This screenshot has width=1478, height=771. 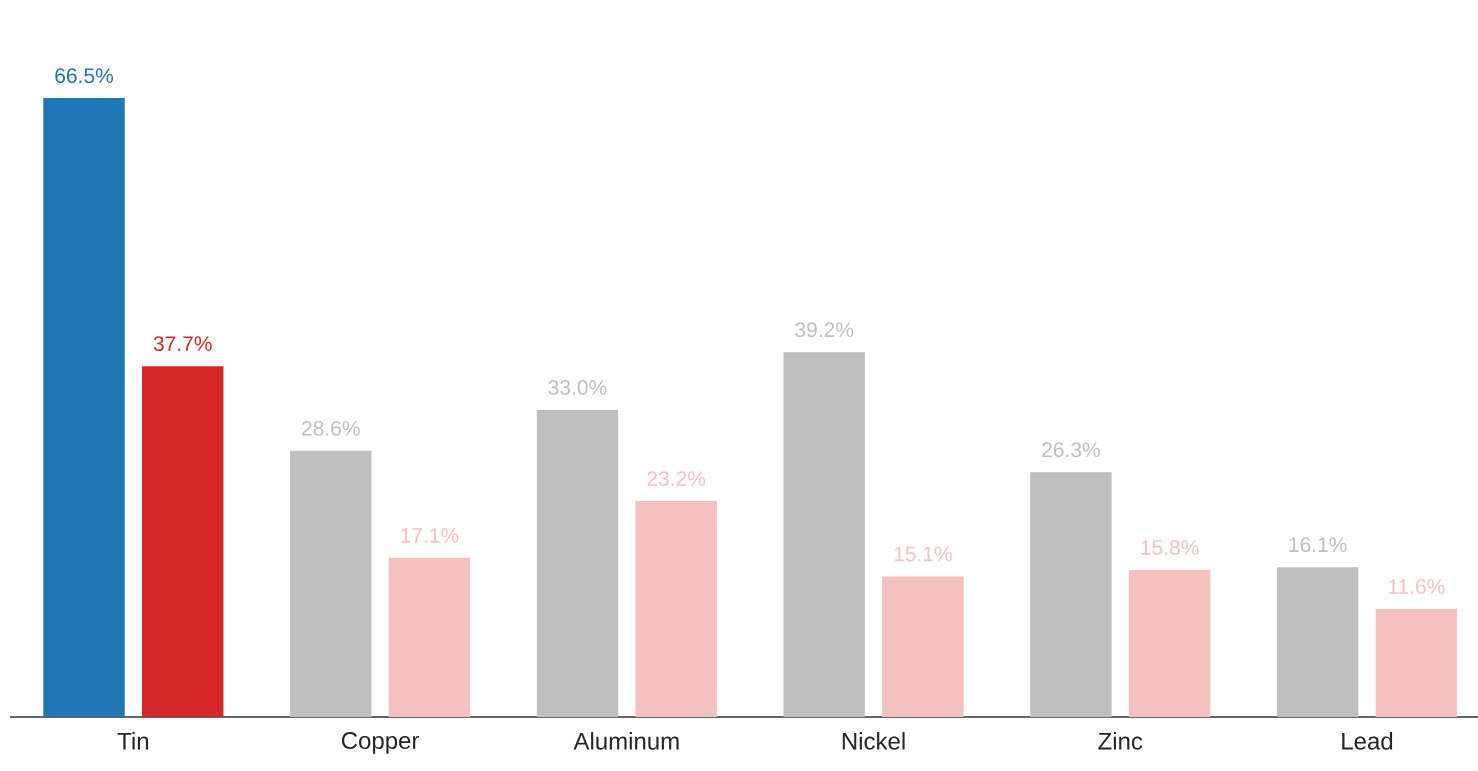 What do you see at coordinates (1120, 741) in the screenshot?
I see `x-tick-label: Zinc` at bounding box center [1120, 741].